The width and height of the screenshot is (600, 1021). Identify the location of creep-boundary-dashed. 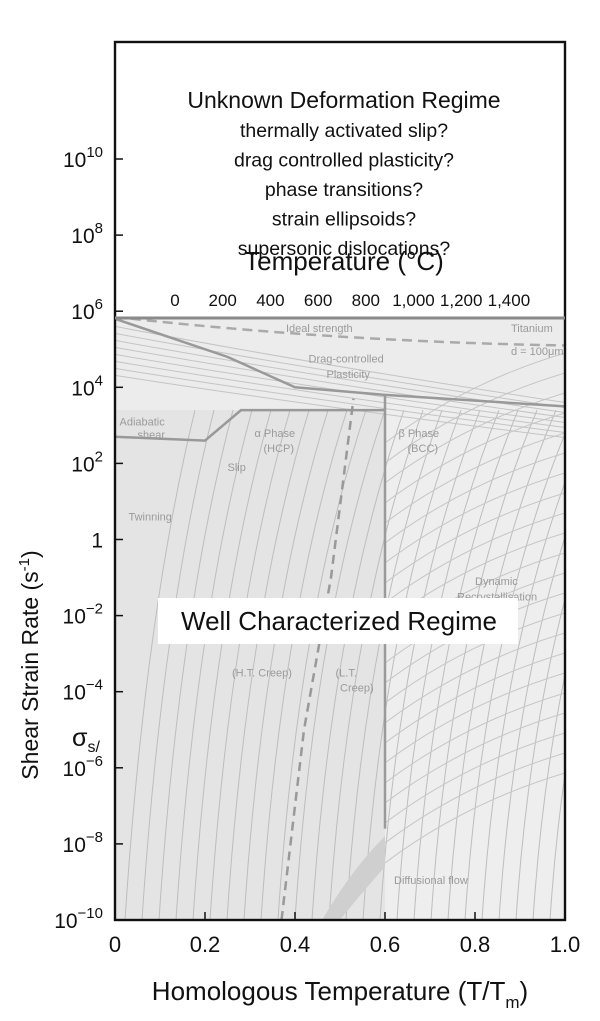
(317, 659).